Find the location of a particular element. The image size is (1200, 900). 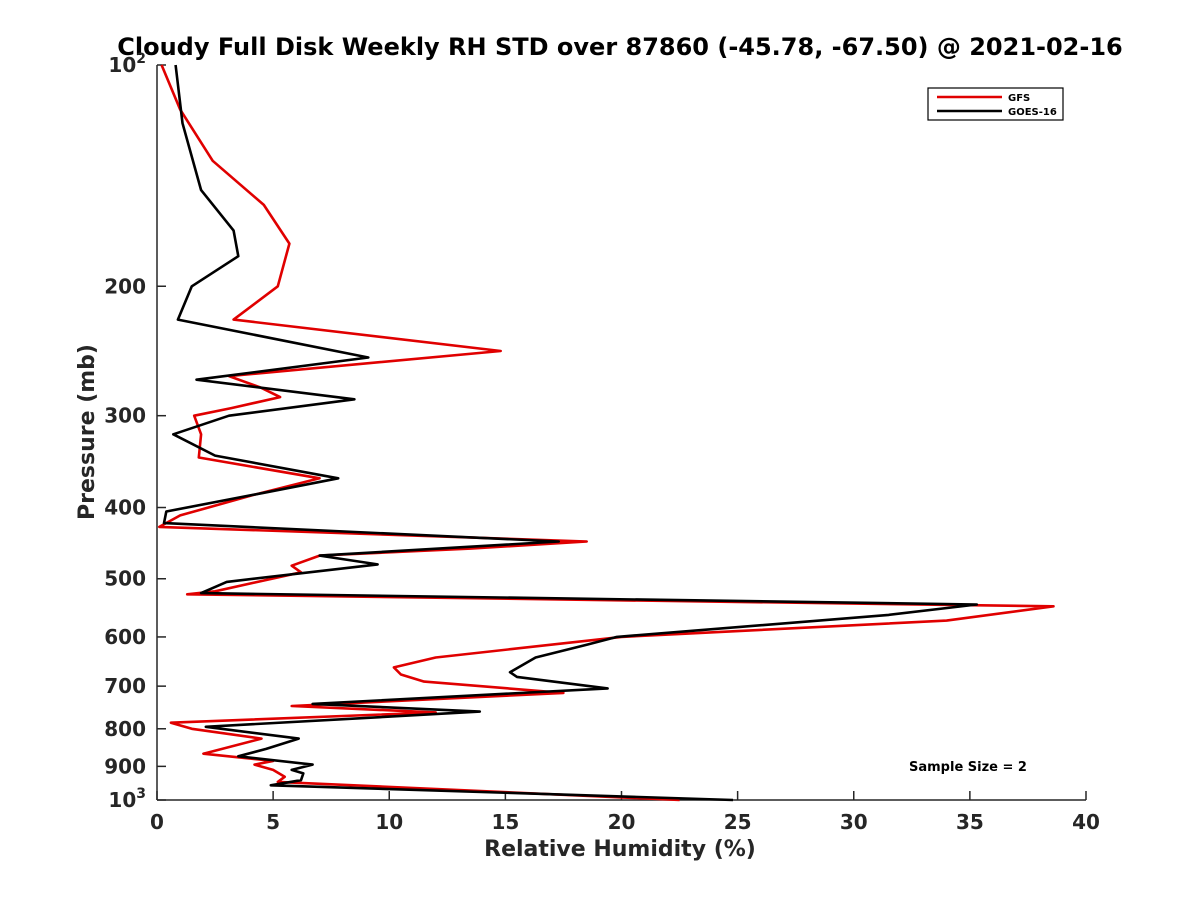

x-tick-label: 0 is located at coordinates (157, 822).